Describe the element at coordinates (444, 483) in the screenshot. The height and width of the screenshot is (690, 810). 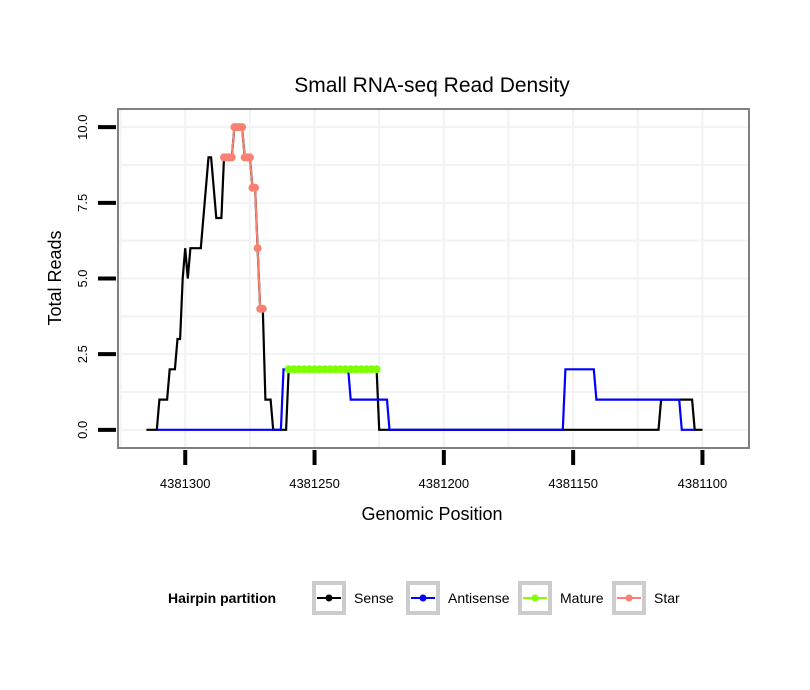
I see `x-tick-label: 4381200` at that location.